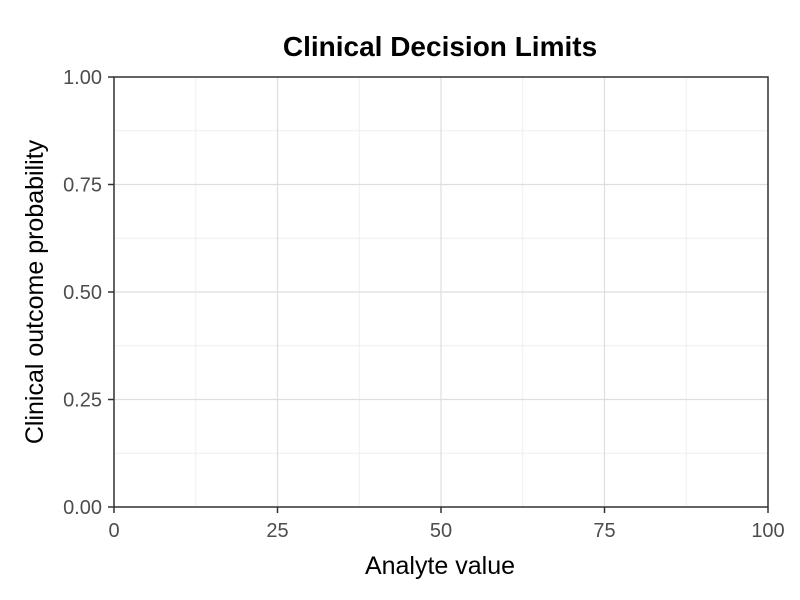 The width and height of the screenshot is (800, 600). I want to click on y-tick-label: 0.75, so click(82, 186).